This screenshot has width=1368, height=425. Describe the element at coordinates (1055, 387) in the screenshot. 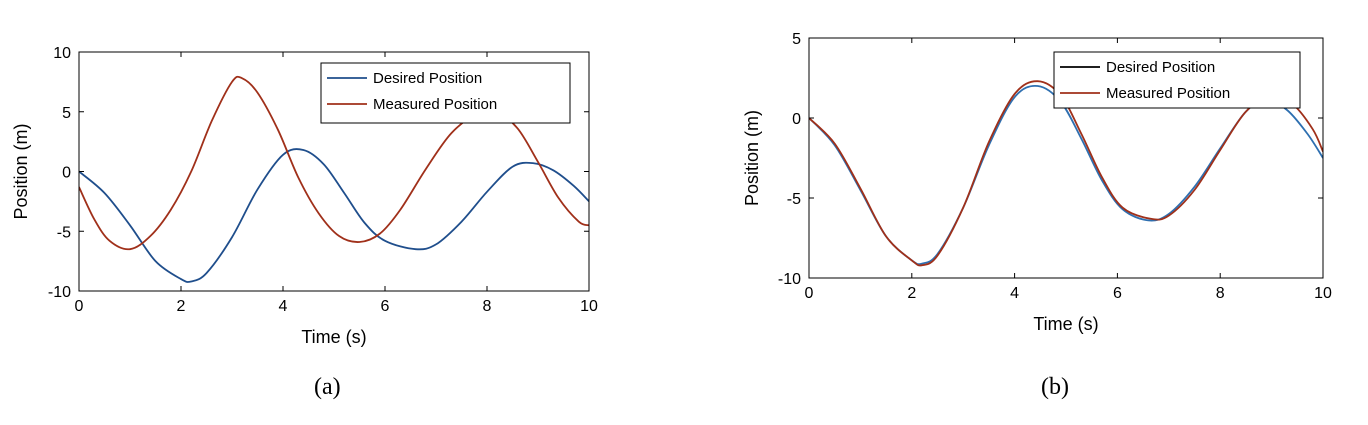

I see `caption-b: (b)` at that location.